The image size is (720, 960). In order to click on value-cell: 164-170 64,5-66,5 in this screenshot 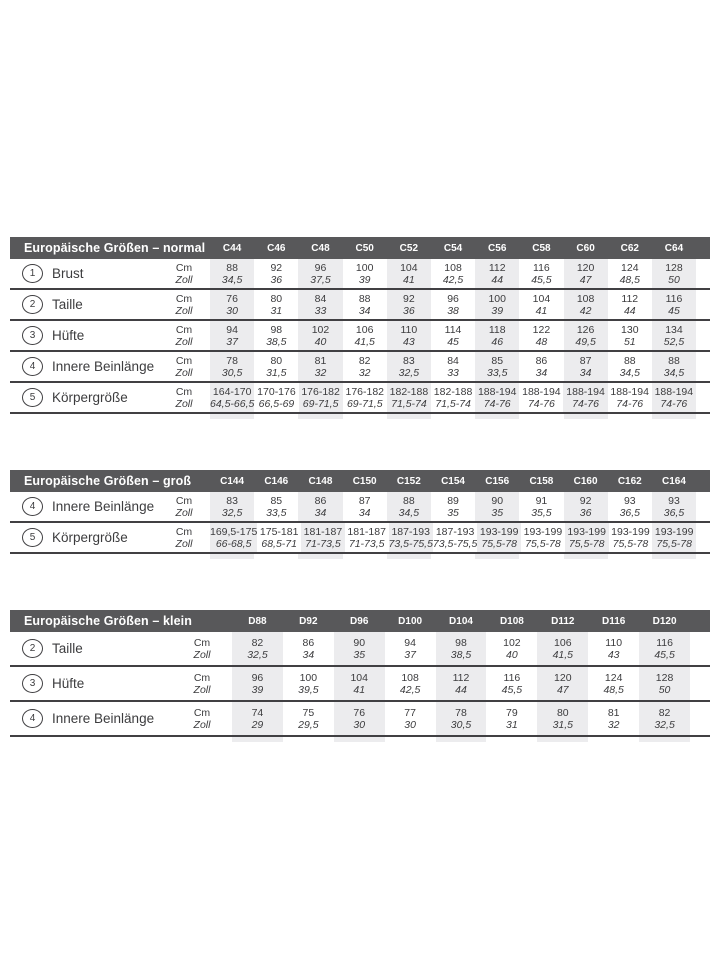, I will do `click(232, 397)`.